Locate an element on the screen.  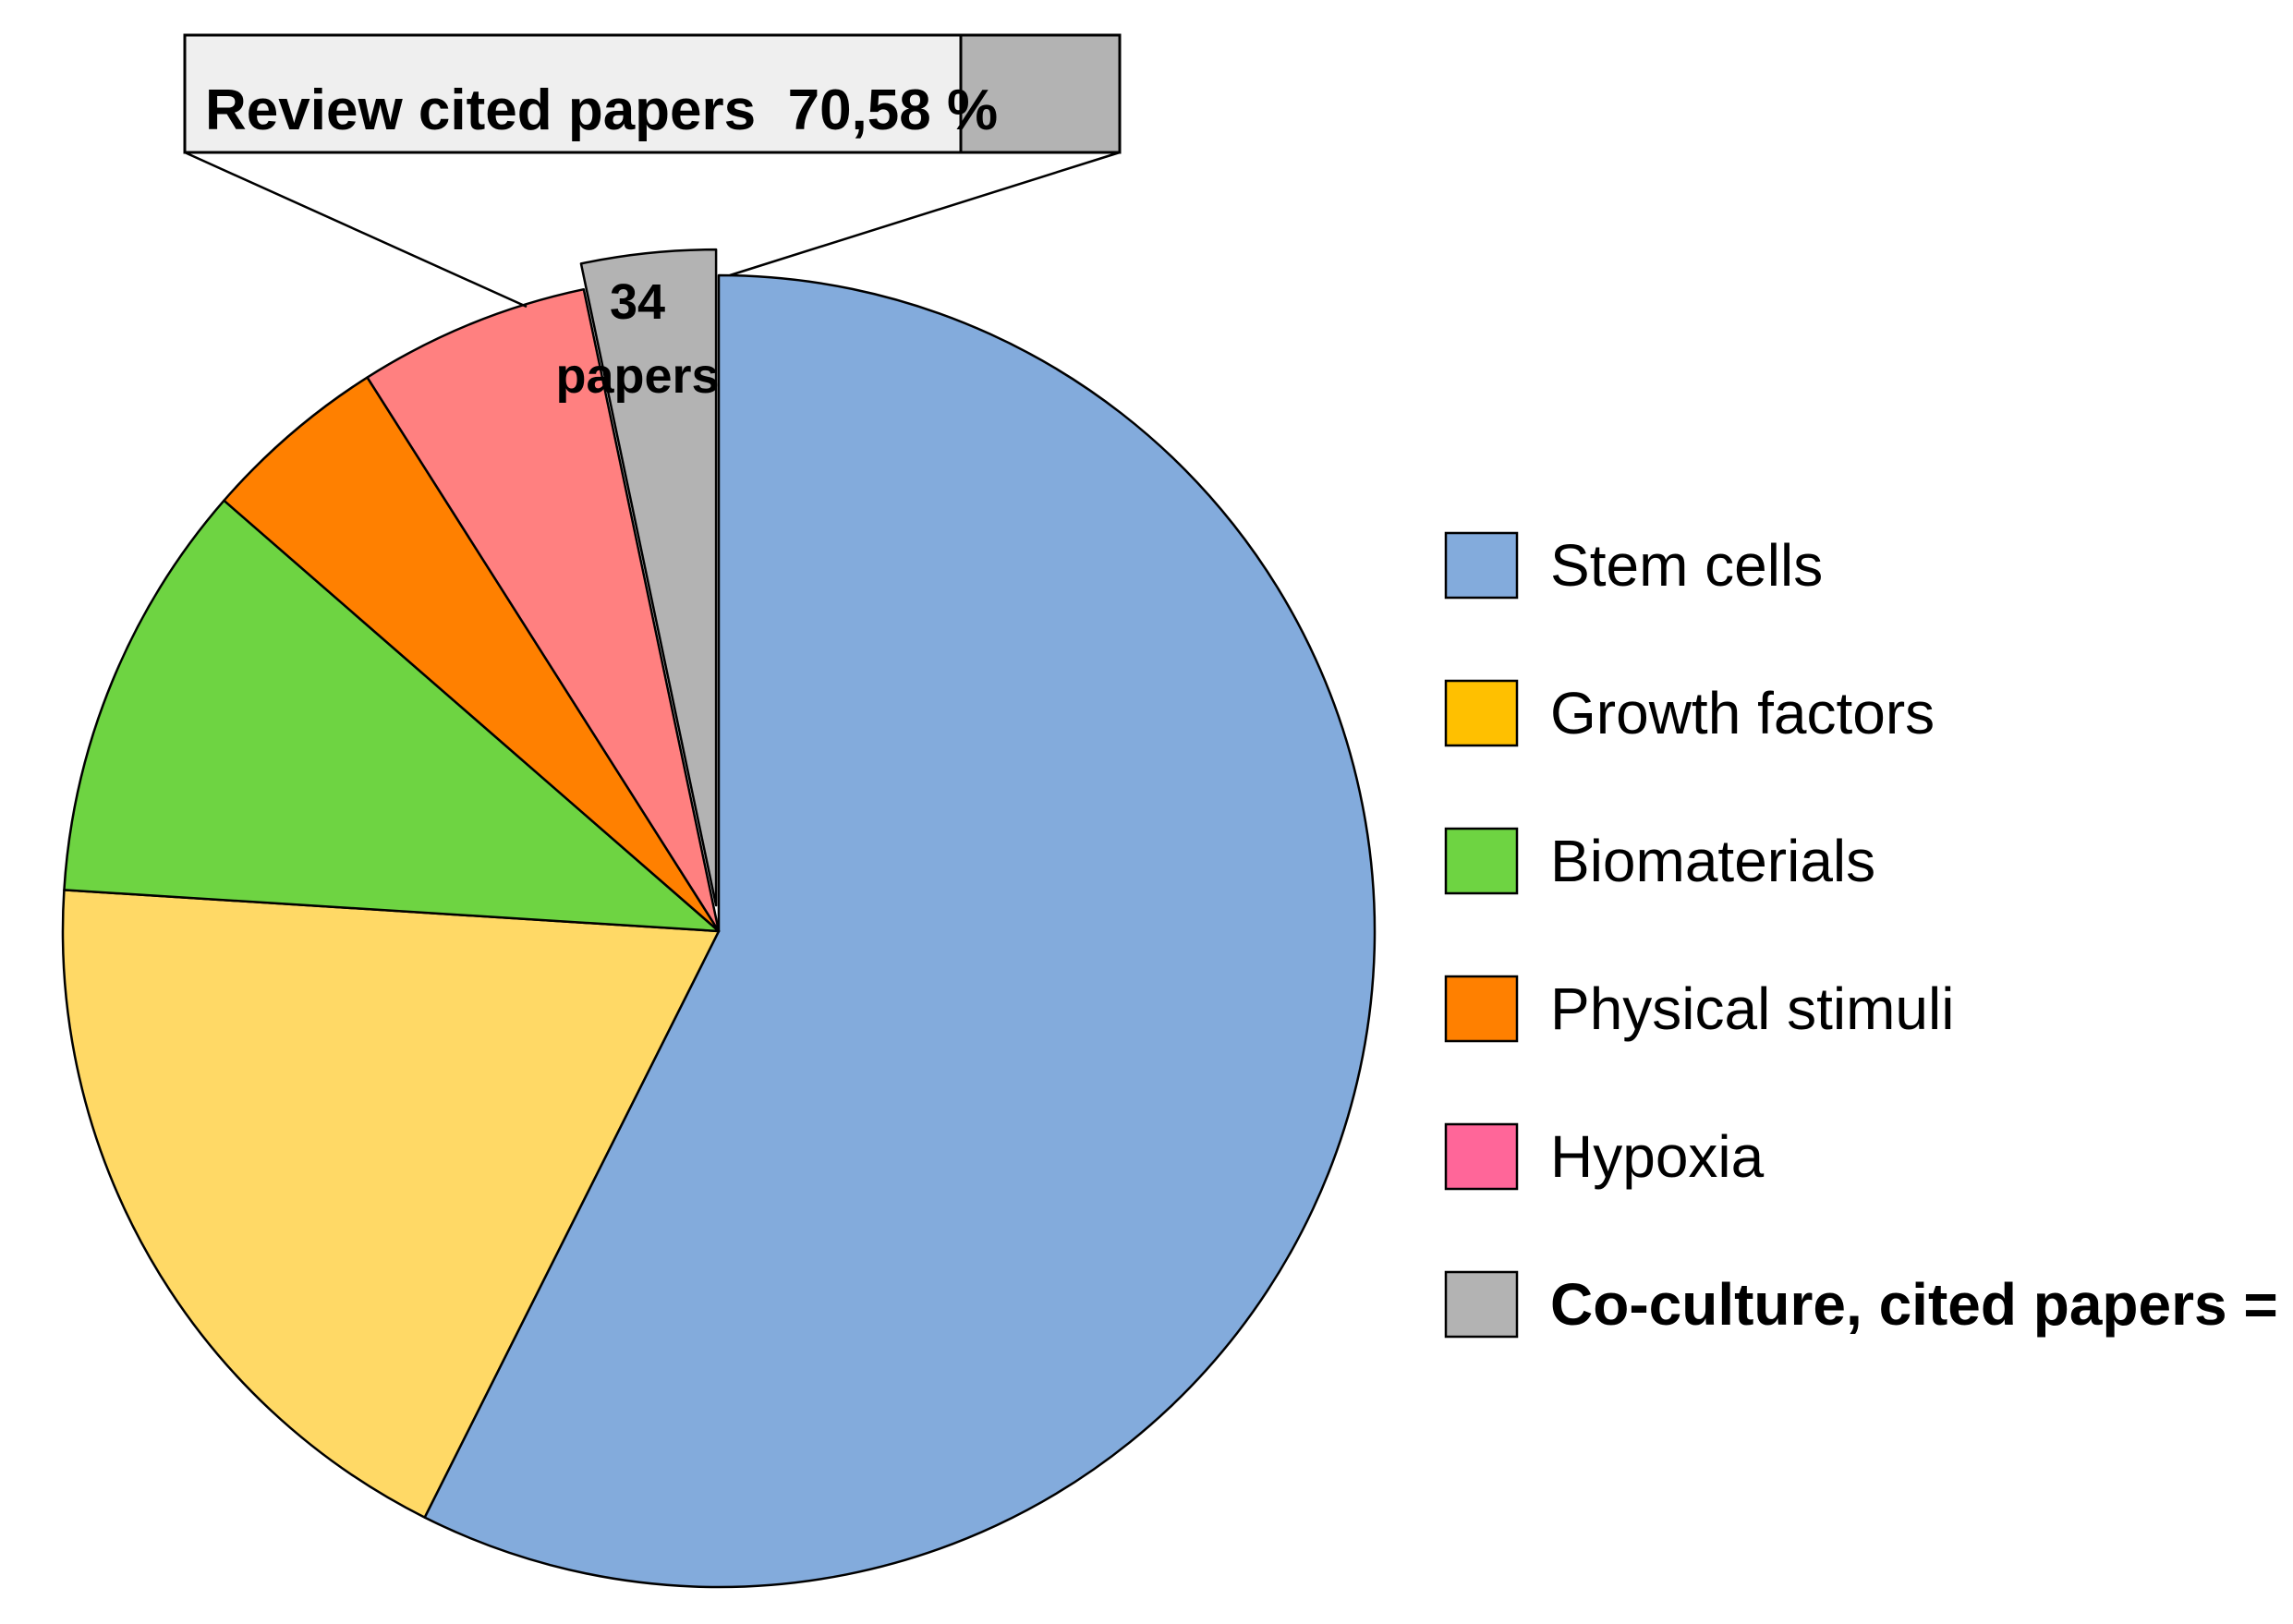
legend-label: Biomaterials is located at coordinates (1713, 861).